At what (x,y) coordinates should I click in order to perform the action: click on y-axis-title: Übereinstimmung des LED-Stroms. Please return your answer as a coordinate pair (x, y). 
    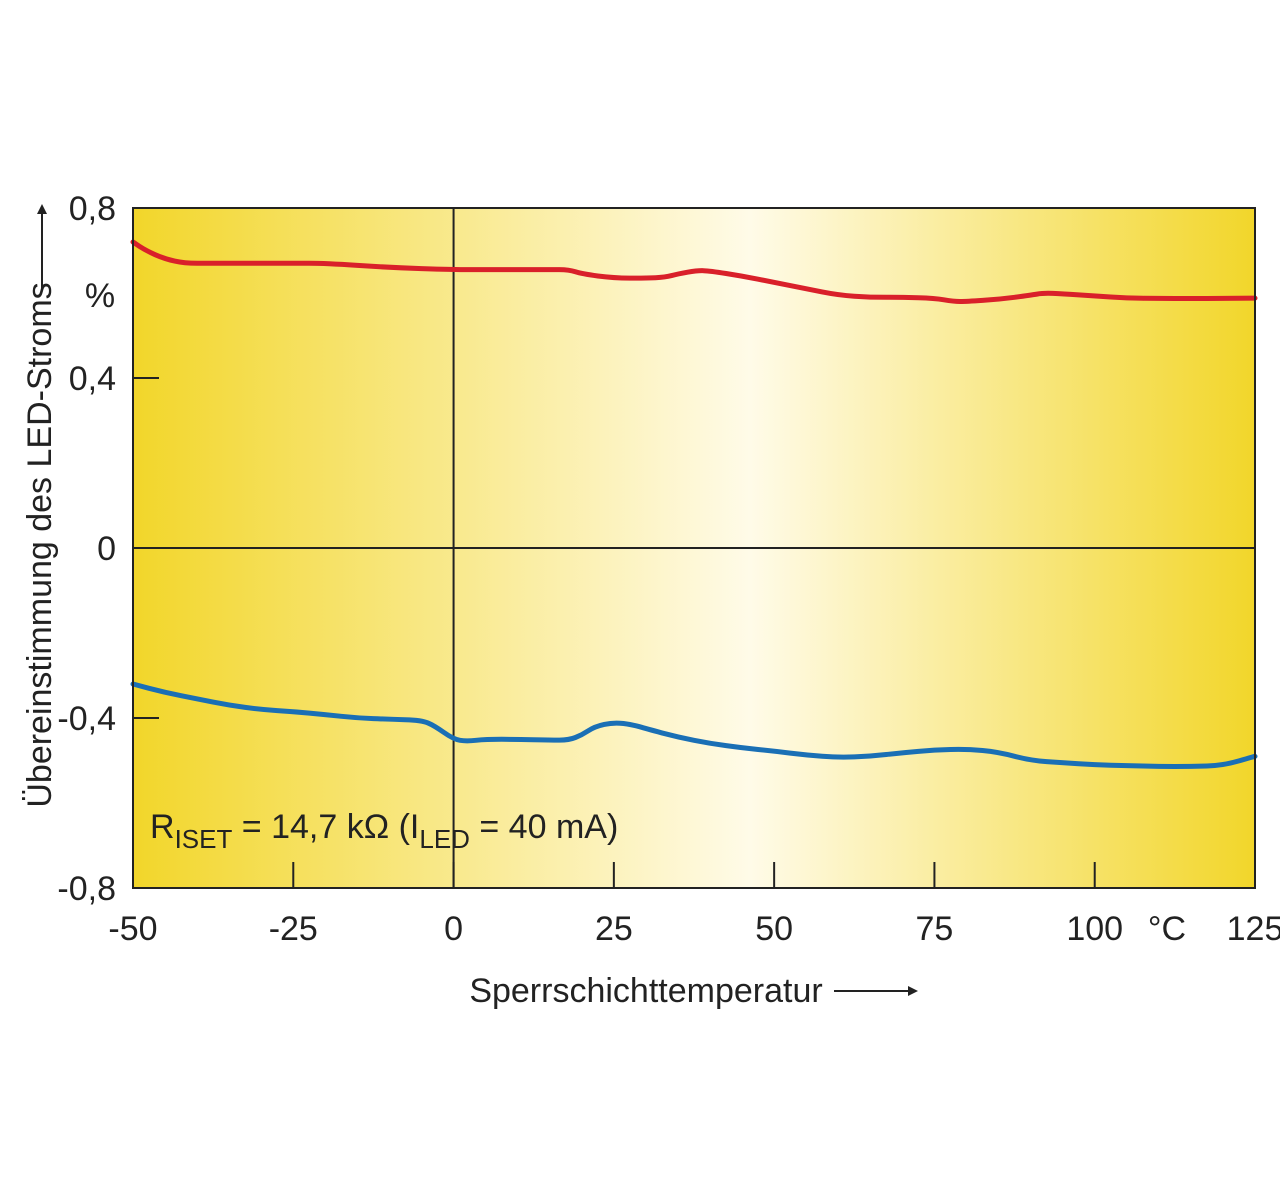
    Looking at the image, I should click on (40, 544).